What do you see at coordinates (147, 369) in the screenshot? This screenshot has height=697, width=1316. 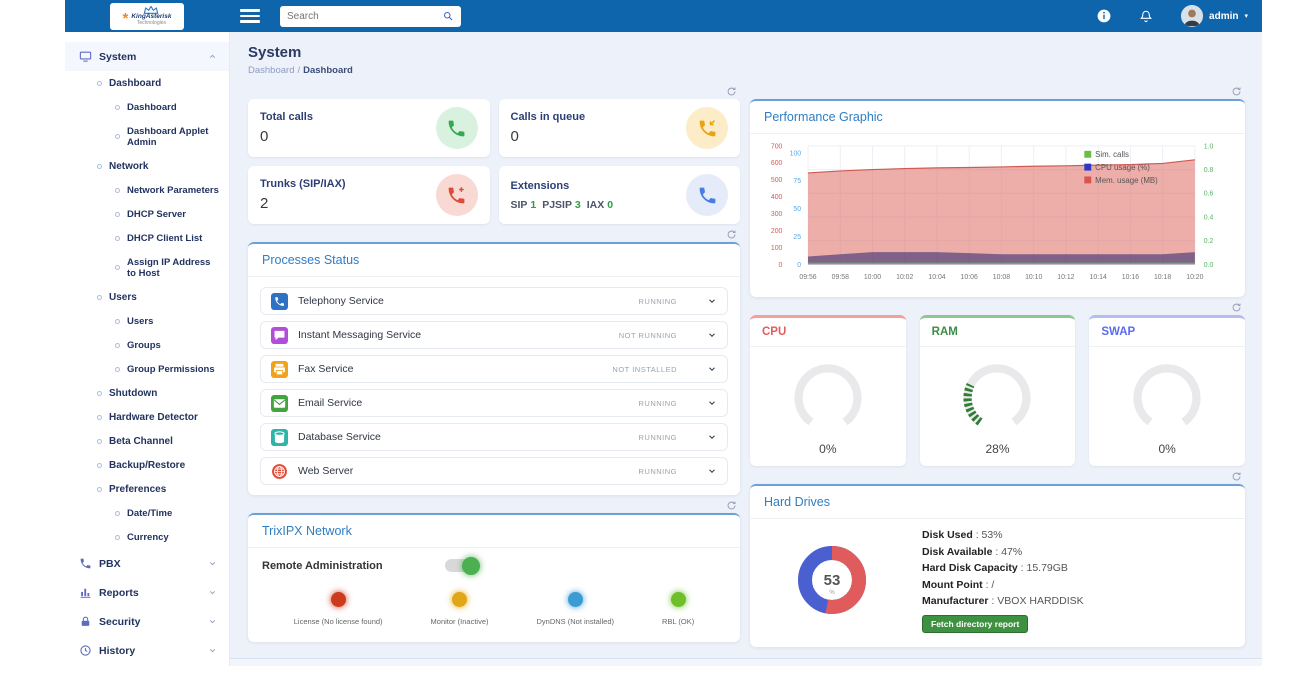 I see `sidebar-item-group-permissions: Group Permissions` at bounding box center [147, 369].